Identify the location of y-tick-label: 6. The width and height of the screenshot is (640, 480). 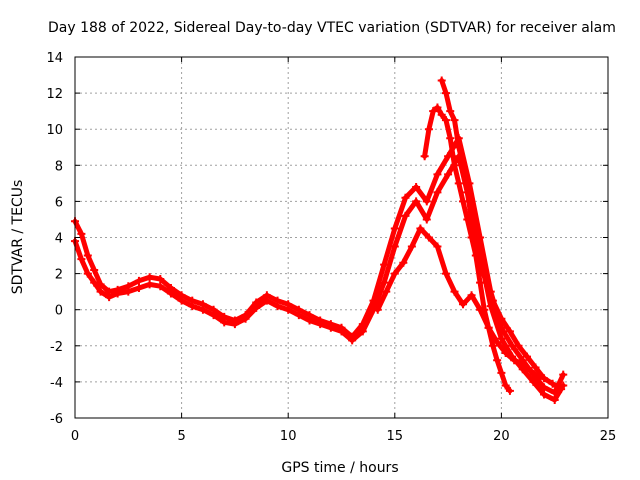
(59, 202).